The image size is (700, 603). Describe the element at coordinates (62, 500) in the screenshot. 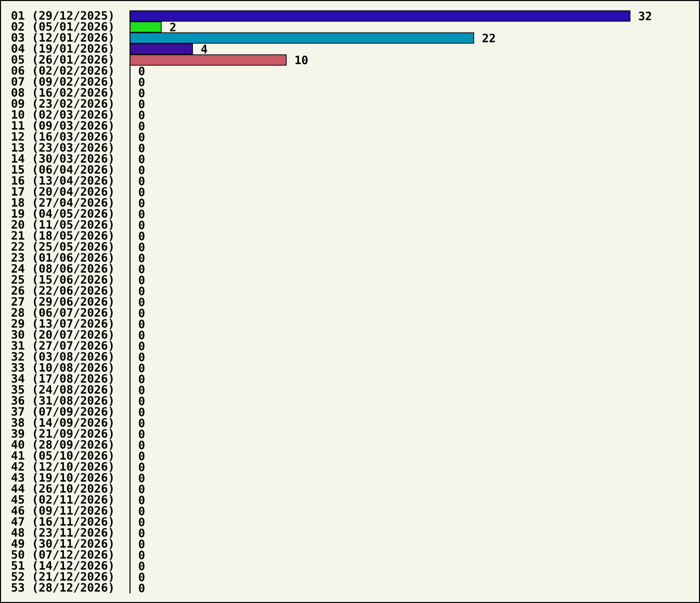

I see `y-tick-label: 45 (02/11/2026)` at that location.